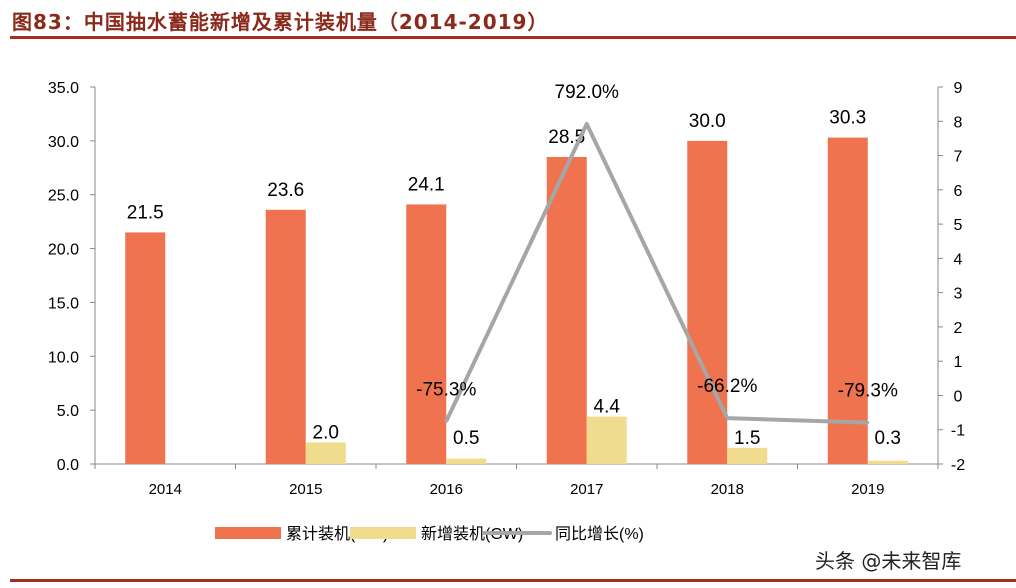 This screenshot has height=588, width=1016. Describe the element at coordinates (958, 122) in the screenshot. I see `right-tick-label: 8` at that location.